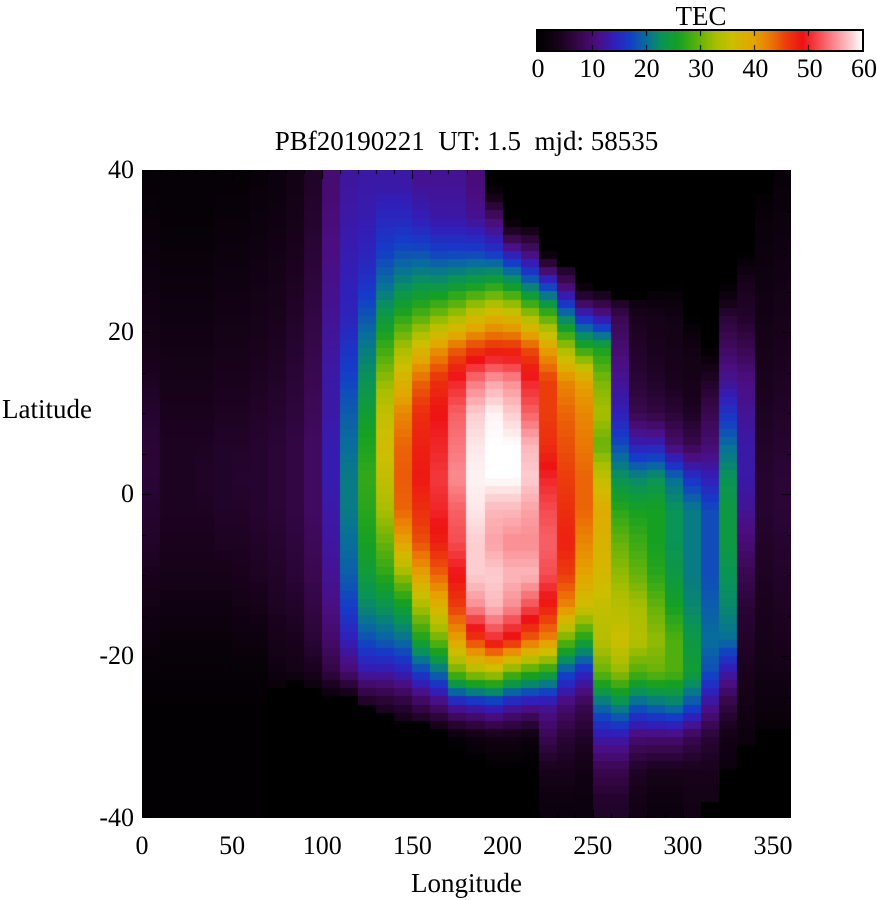 The image size is (877, 900). I want to click on colorbar-tick-label: 40, so click(755, 68).